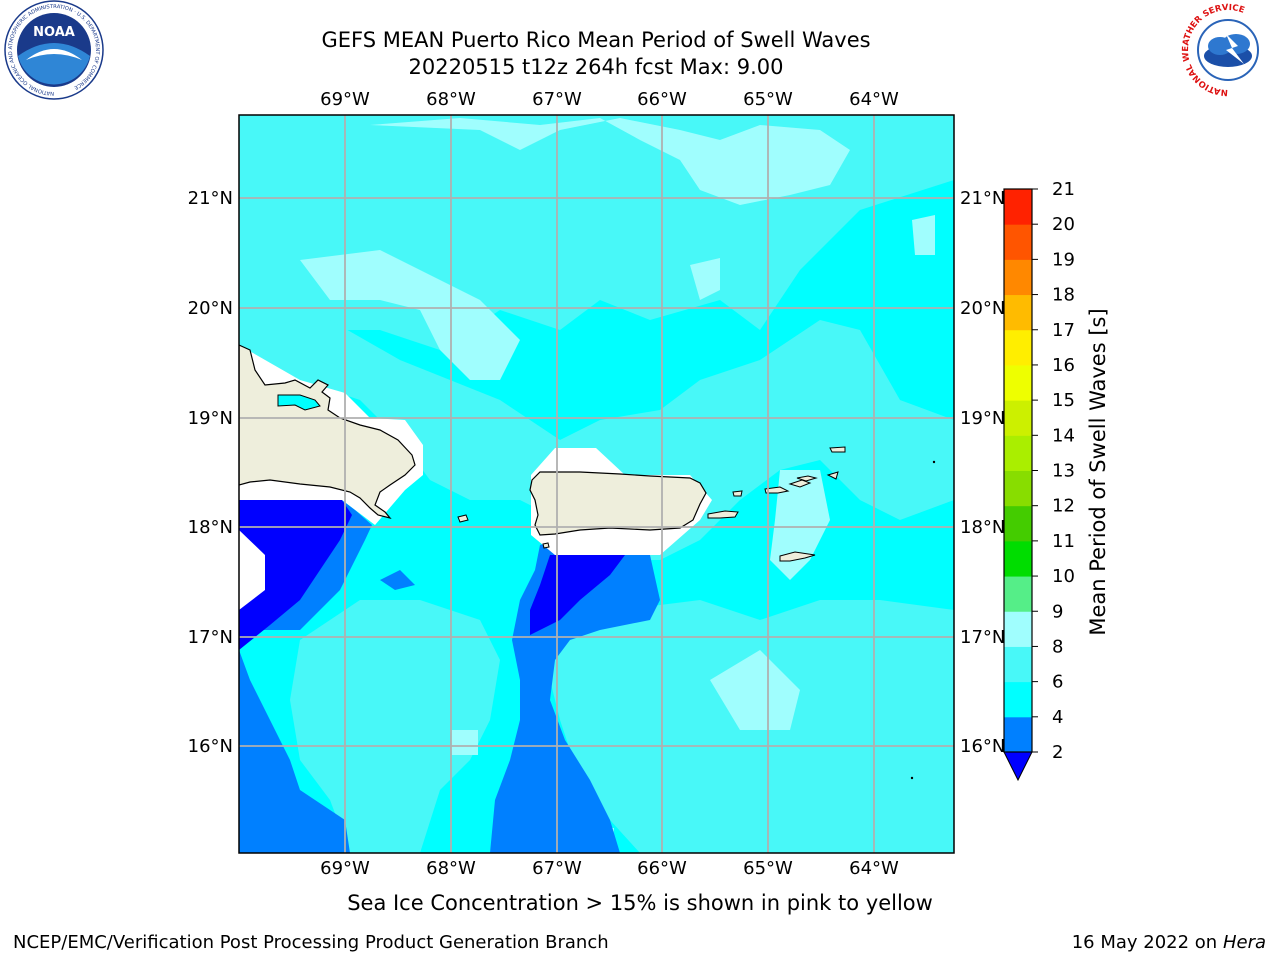 Image resolution: width=1280 pixels, height=960 pixels. I want to click on colorbar-tick-label: 19, so click(1063, 259).